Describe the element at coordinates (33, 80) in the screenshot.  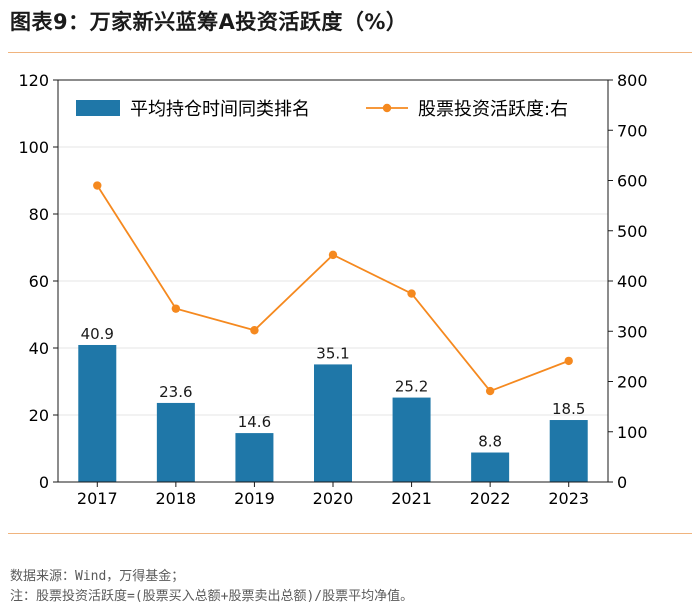
I see `left-tick-label: 120` at that location.